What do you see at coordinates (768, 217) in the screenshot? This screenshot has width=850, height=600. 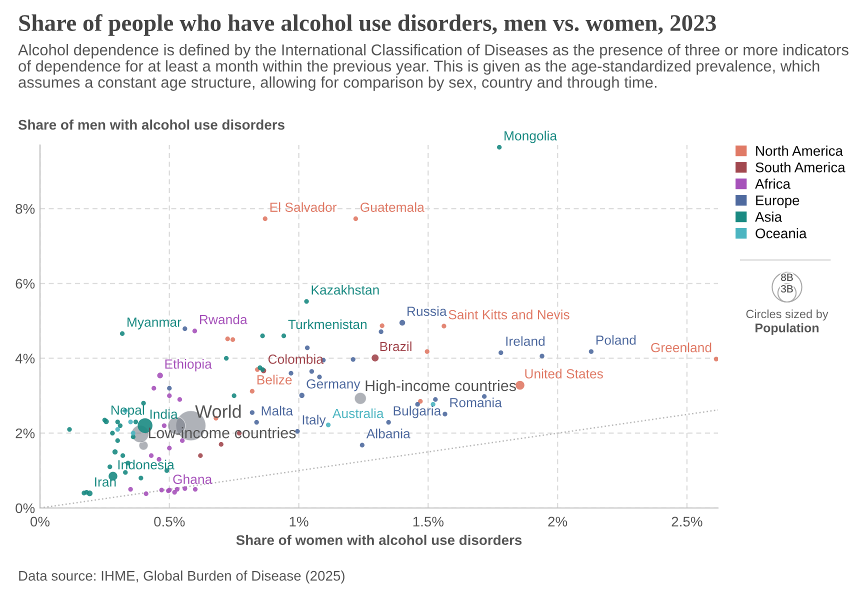 I see `legend-label: Asia` at bounding box center [768, 217].